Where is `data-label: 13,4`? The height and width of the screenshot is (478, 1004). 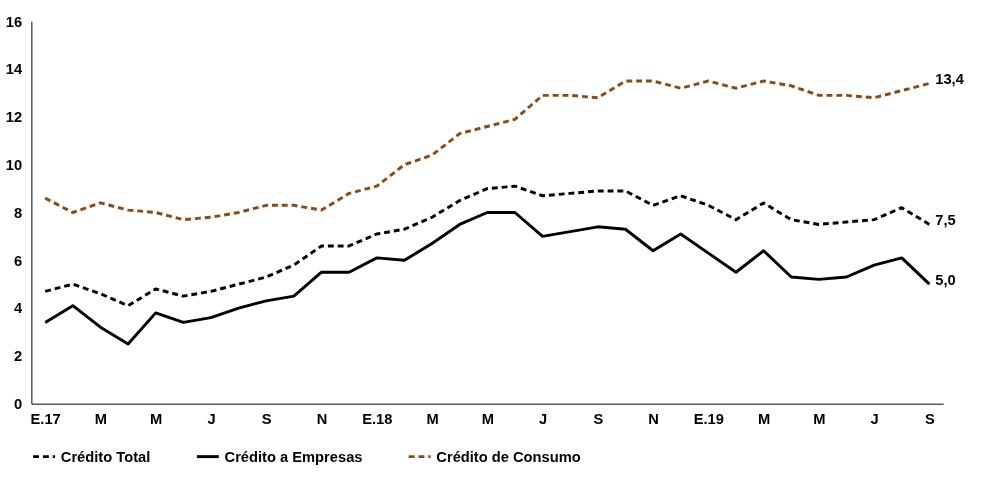
data-label: 13,4 is located at coordinates (950, 79).